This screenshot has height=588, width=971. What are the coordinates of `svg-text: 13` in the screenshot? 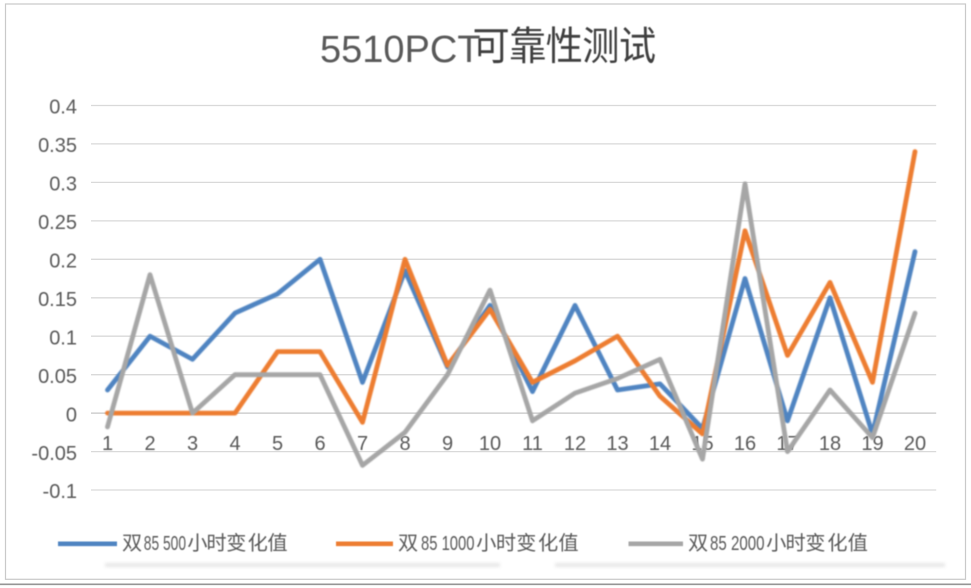 It's located at (617, 444).